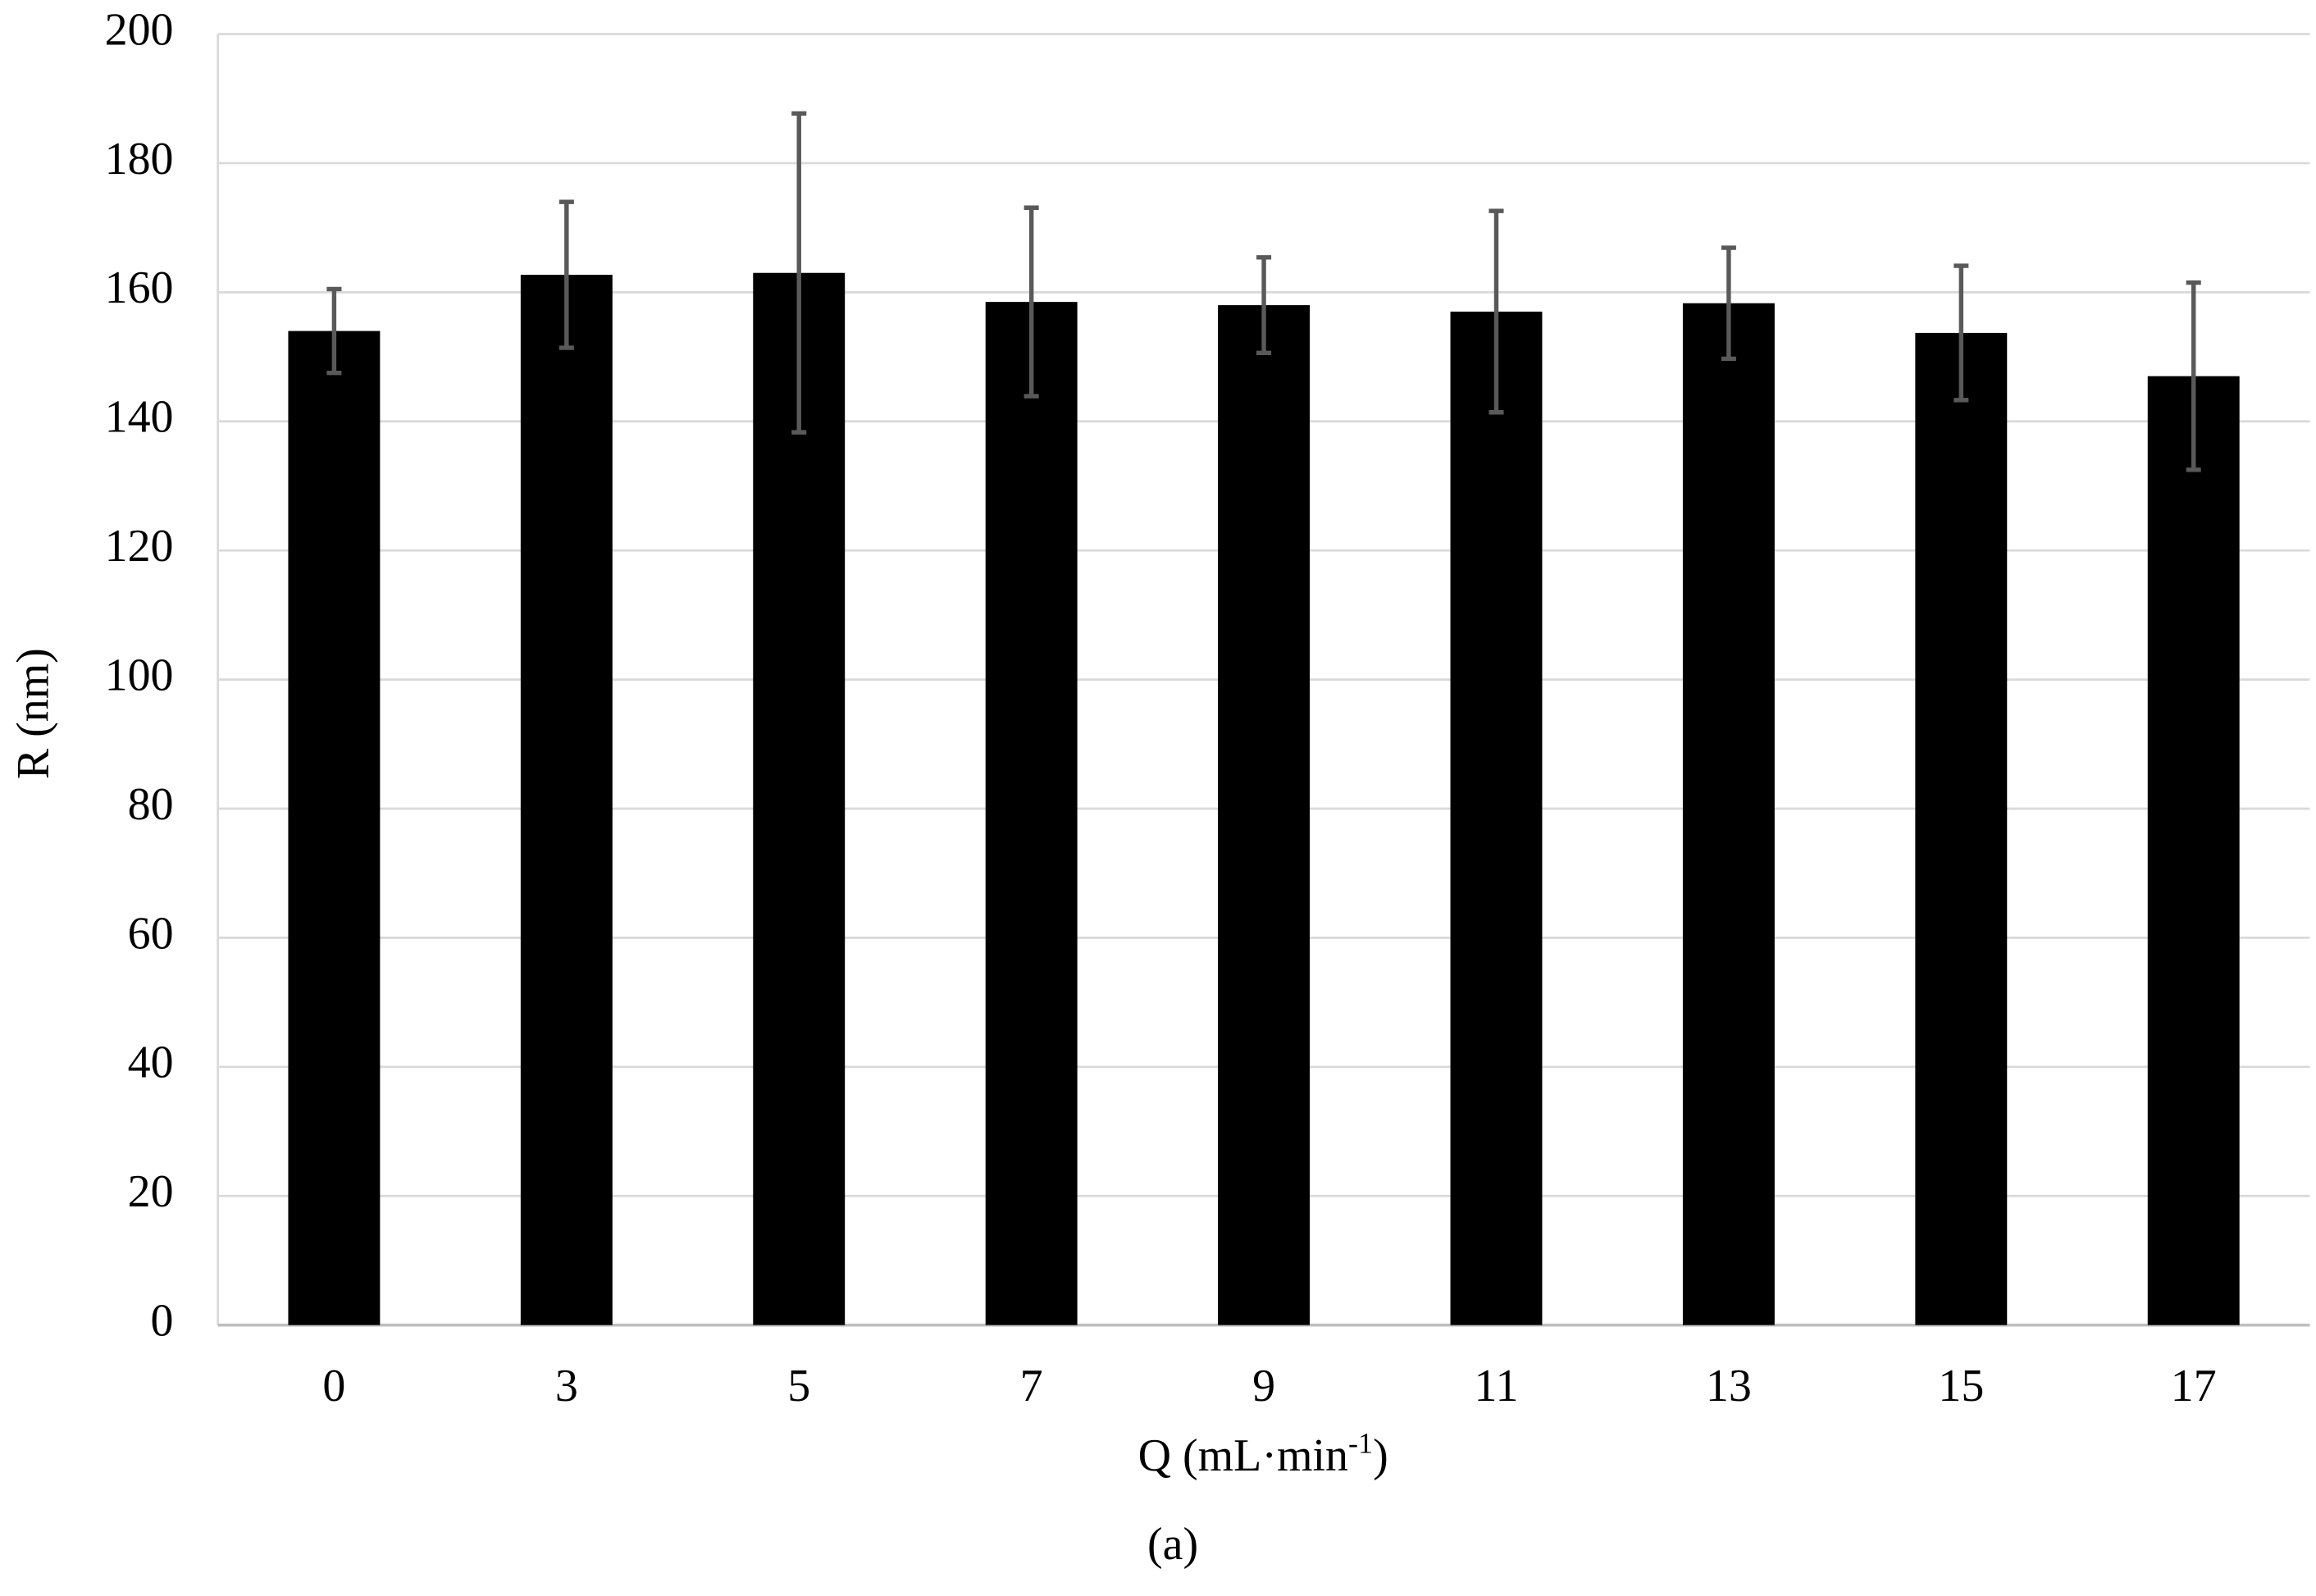  Describe the element at coordinates (139, 417) in the screenshot. I see `y-tick-label: 140` at that location.